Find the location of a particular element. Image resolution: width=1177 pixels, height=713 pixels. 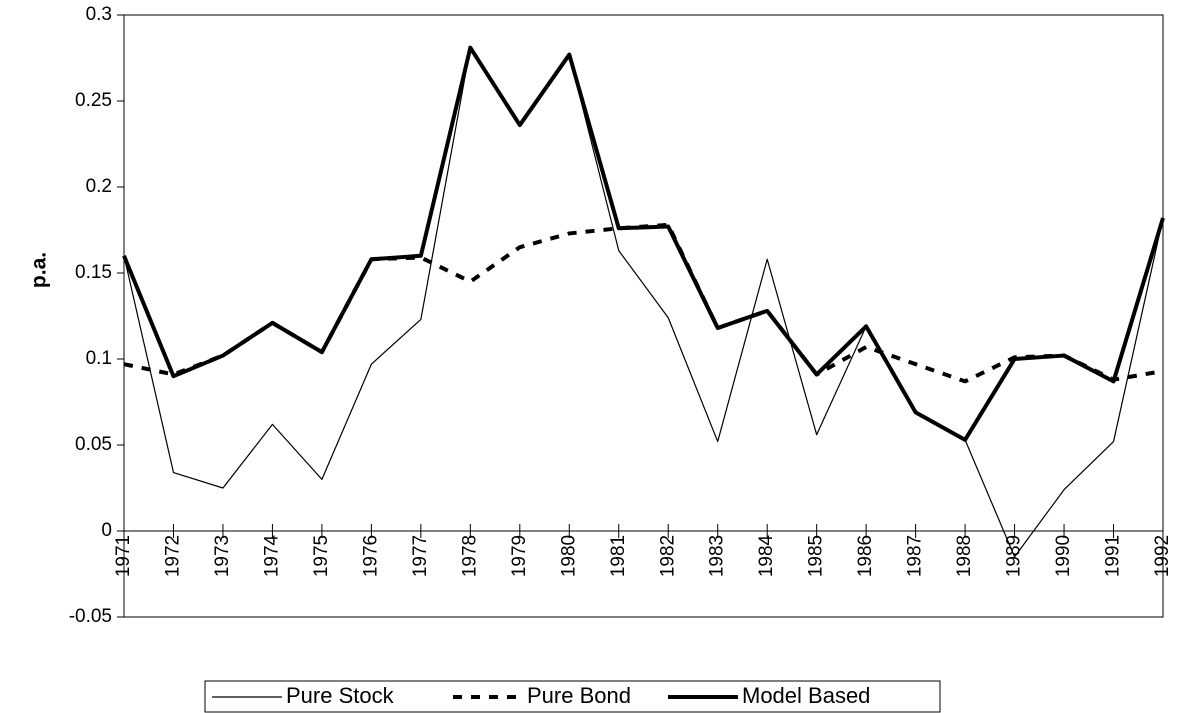

y-tick-label: 0.25 is located at coordinates (93, 100).